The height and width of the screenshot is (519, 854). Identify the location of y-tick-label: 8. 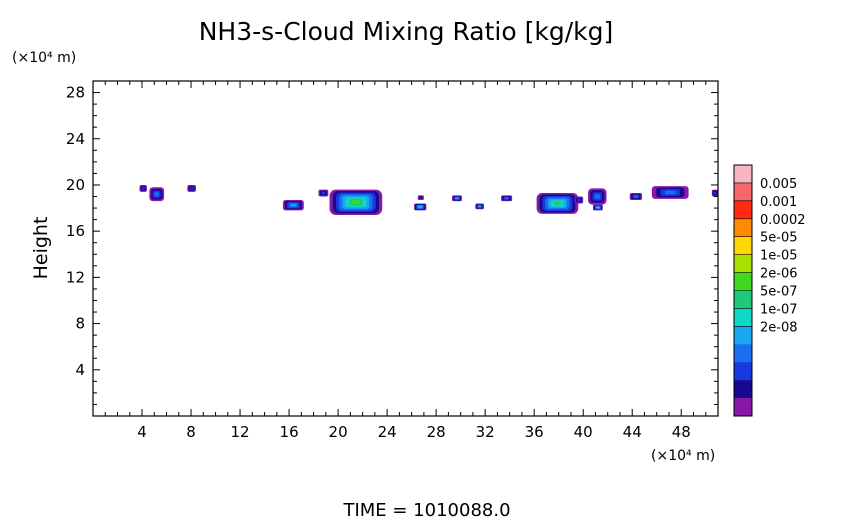
(80, 324).